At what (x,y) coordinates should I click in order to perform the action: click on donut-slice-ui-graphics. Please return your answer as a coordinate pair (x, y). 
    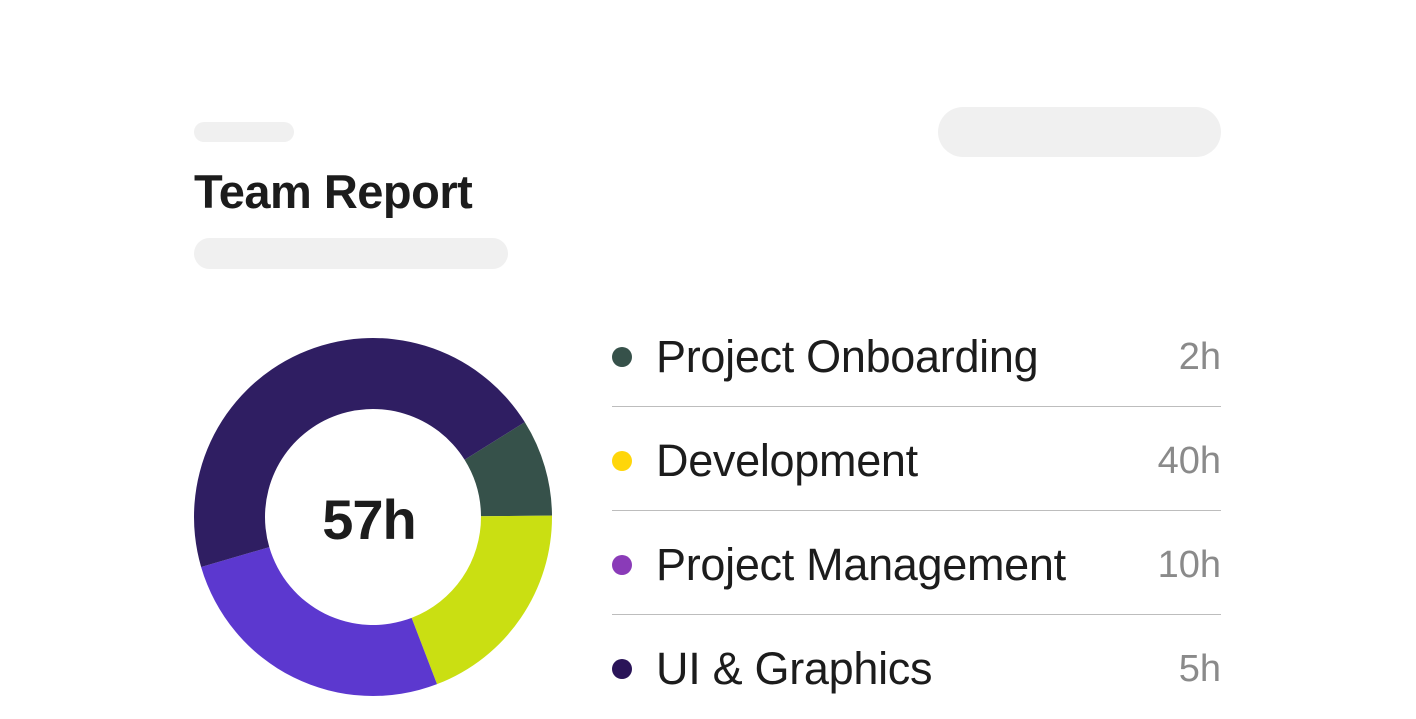
    Looking at the image, I should click on (359, 452).